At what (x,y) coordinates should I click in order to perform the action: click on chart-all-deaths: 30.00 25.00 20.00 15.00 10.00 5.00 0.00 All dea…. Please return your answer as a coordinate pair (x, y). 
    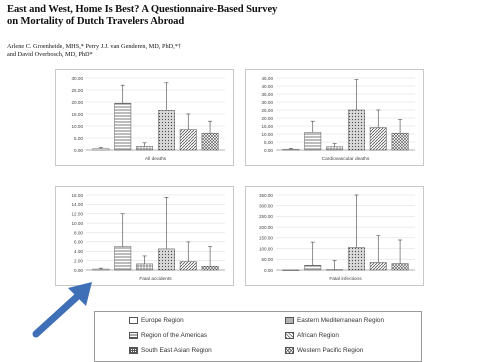
    Looking at the image, I should click on (144, 117).